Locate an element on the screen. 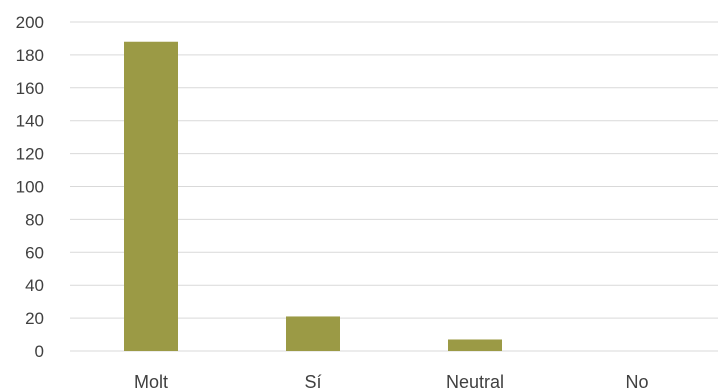 The width and height of the screenshot is (728, 392). y-tick-label: 120 is located at coordinates (30, 154).